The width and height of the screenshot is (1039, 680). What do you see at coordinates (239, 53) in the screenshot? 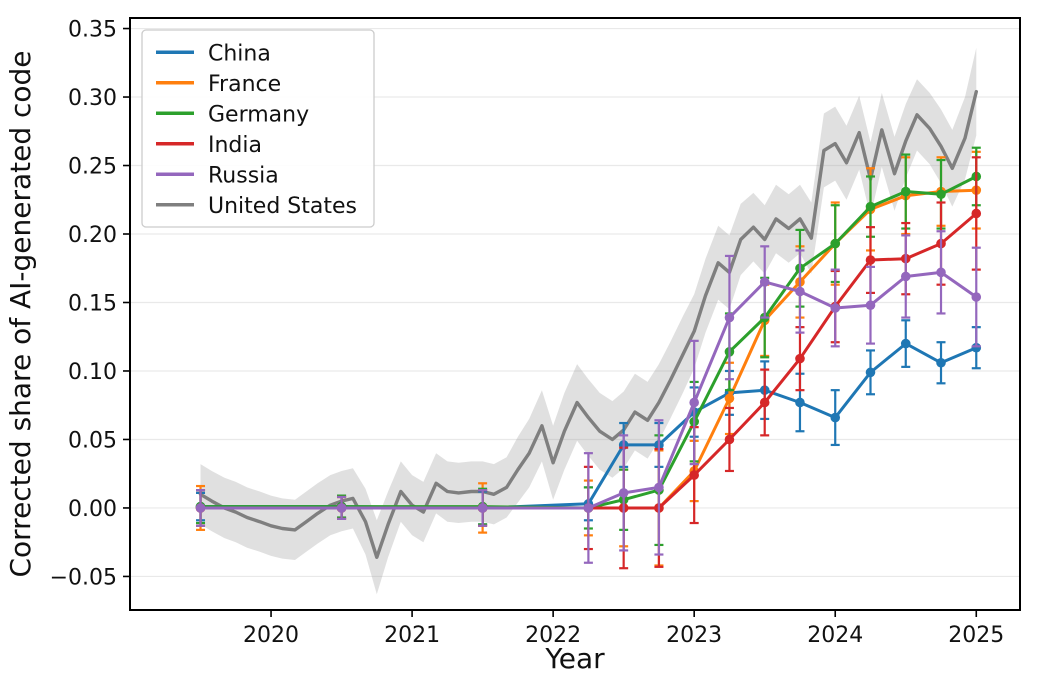
I see `legend-label-china: China` at bounding box center [239, 53].